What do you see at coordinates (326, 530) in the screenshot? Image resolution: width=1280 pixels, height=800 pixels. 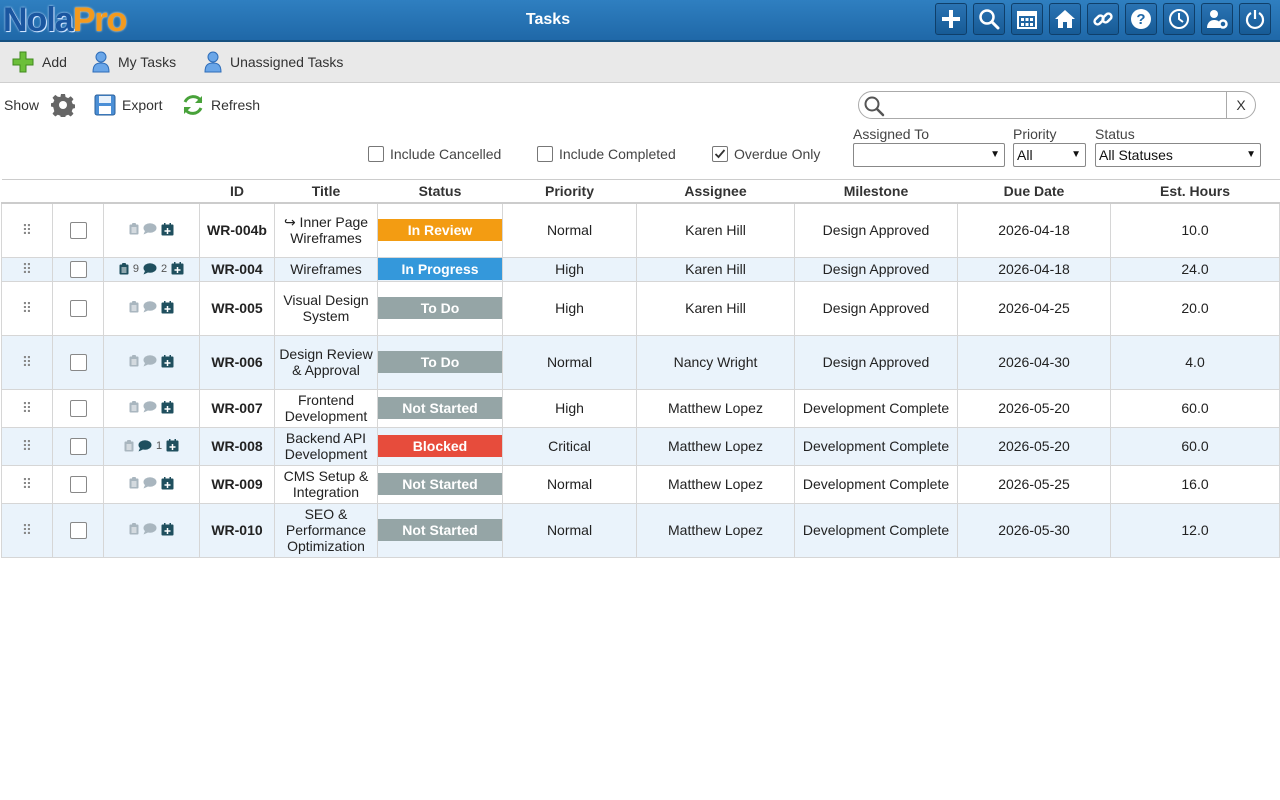 I see `task-title: SEO & Performance Optimization` at bounding box center [326, 530].